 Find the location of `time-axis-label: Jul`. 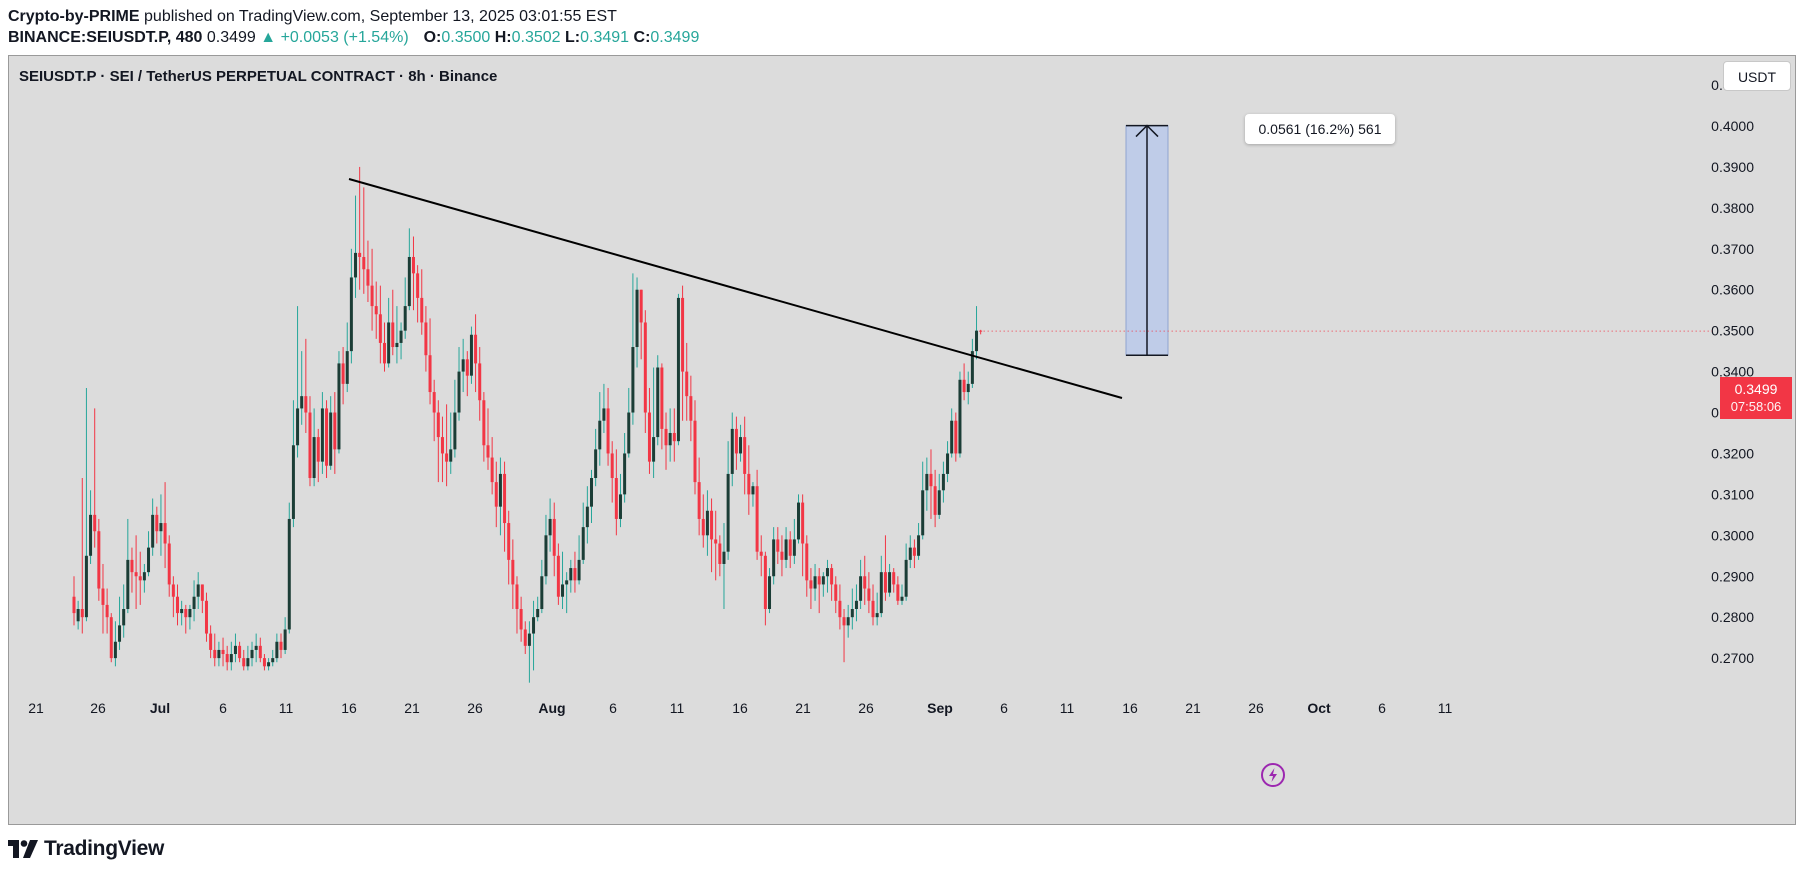

time-axis-label: Jul is located at coordinates (160, 708).